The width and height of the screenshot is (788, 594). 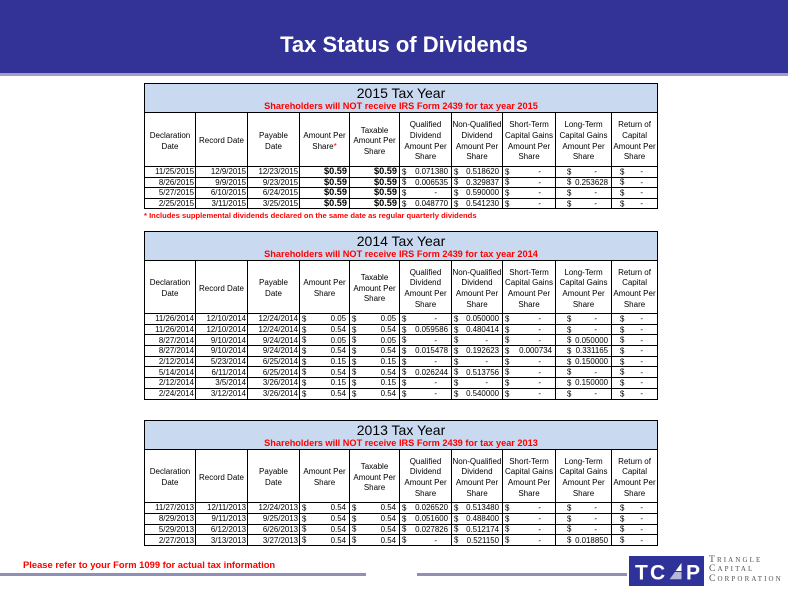 I want to click on svg-text: P, so click(x=693, y=572).